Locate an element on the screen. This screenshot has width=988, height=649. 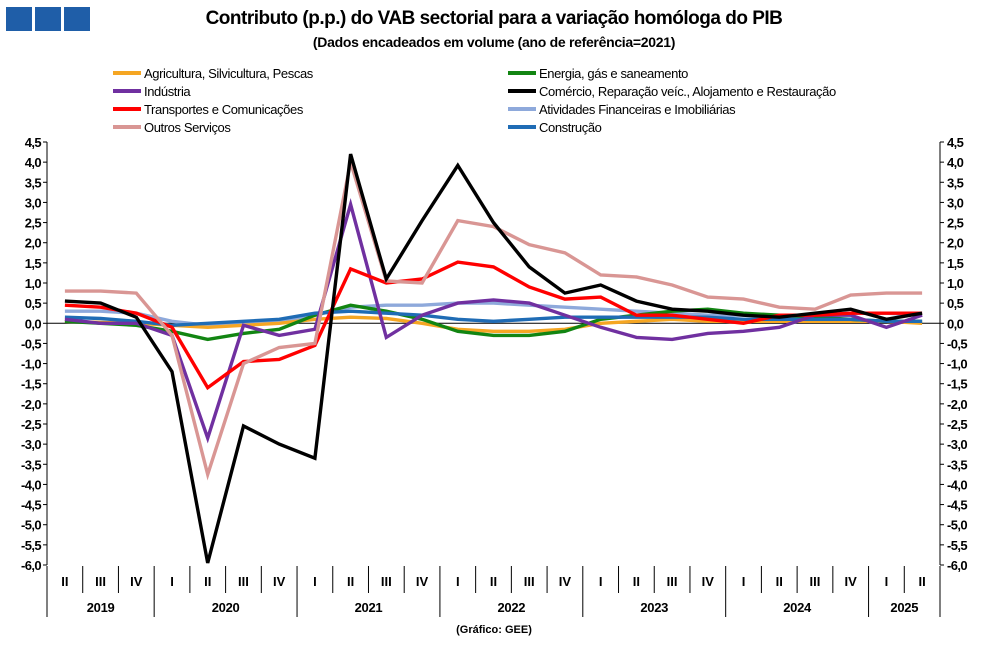
y-tick-label-left: 0,5 is located at coordinates (33, 303).